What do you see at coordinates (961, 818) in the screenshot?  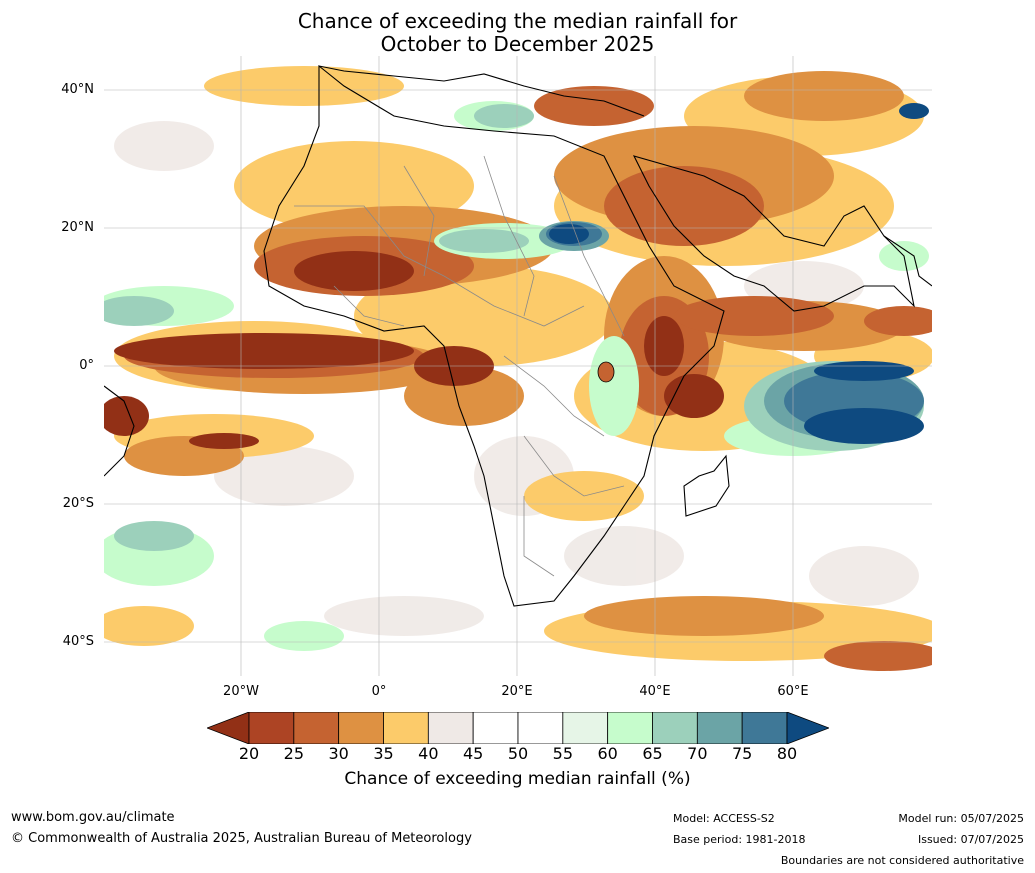 I see `model-run-date: Model run: 05/07/2025` at bounding box center [961, 818].